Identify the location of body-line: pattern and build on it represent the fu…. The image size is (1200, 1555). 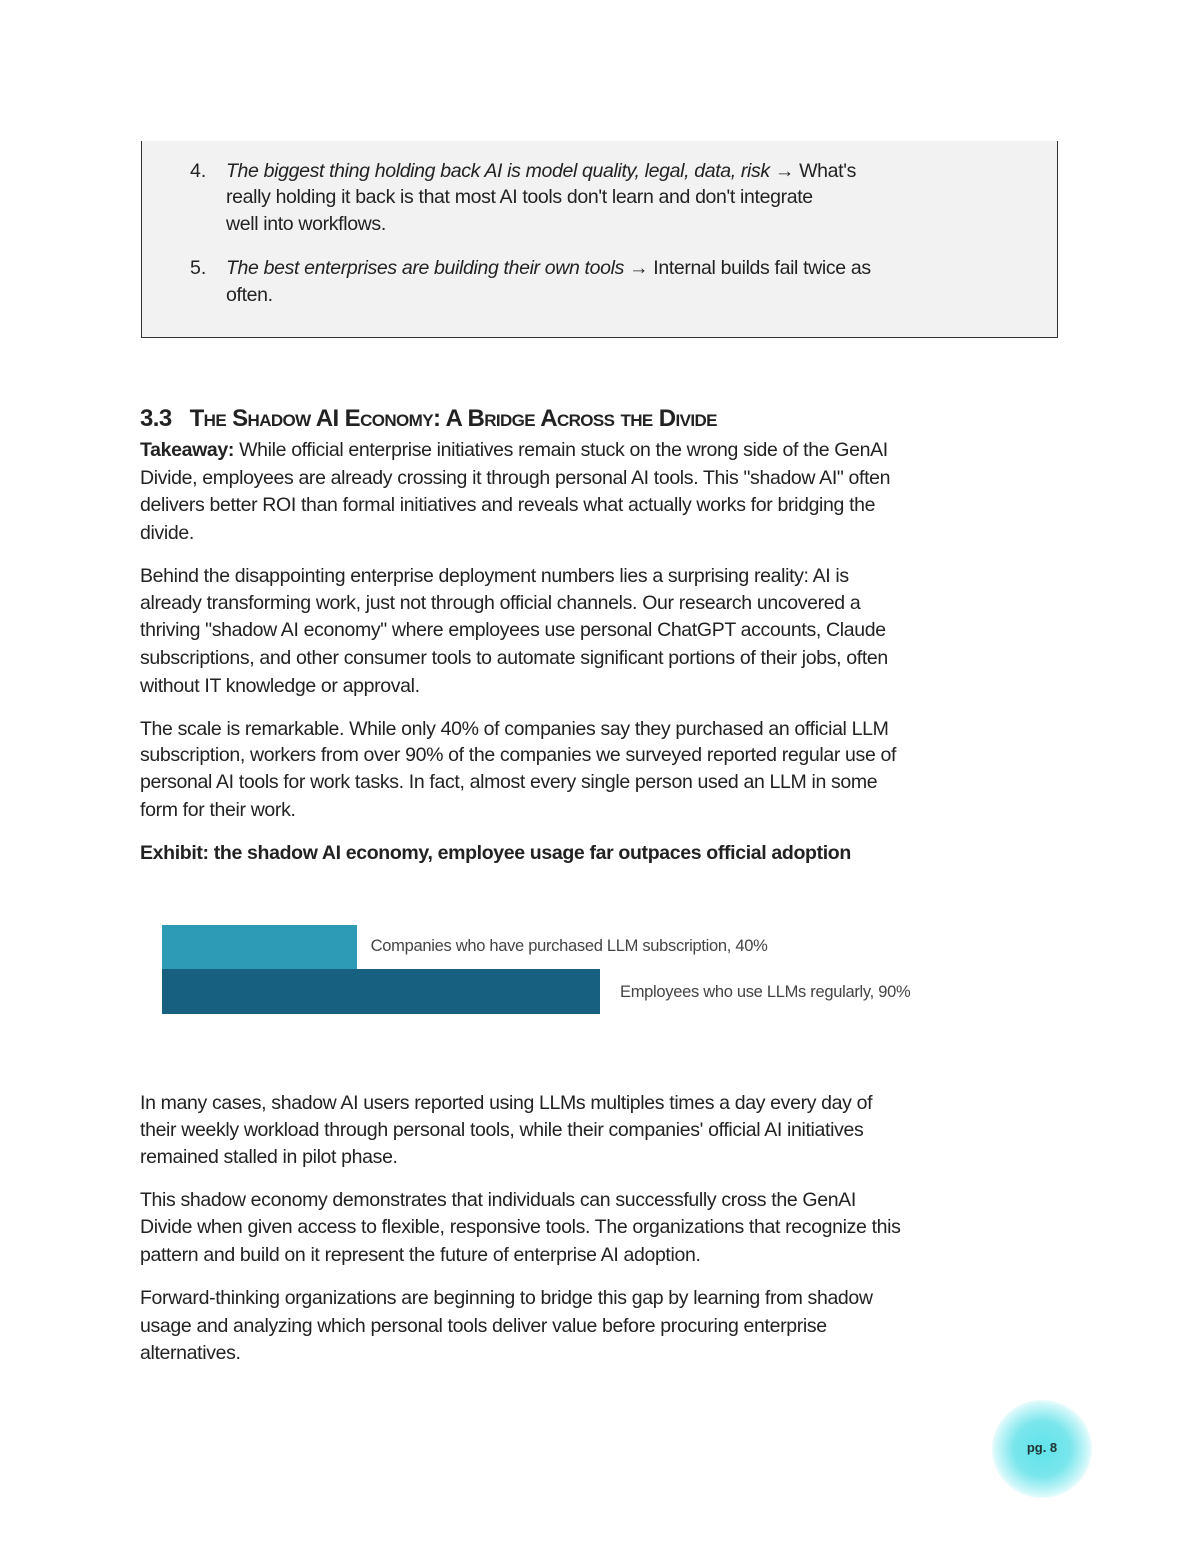
(420, 1255).